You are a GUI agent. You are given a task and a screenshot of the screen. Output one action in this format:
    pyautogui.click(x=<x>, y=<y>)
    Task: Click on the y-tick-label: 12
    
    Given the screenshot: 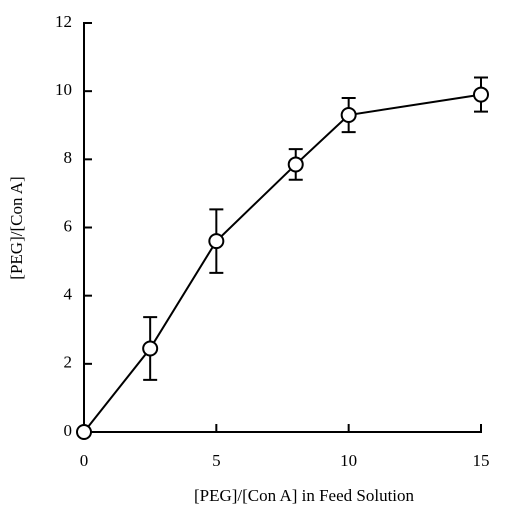 What is the action you would take?
    pyautogui.click(x=63, y=21)
    